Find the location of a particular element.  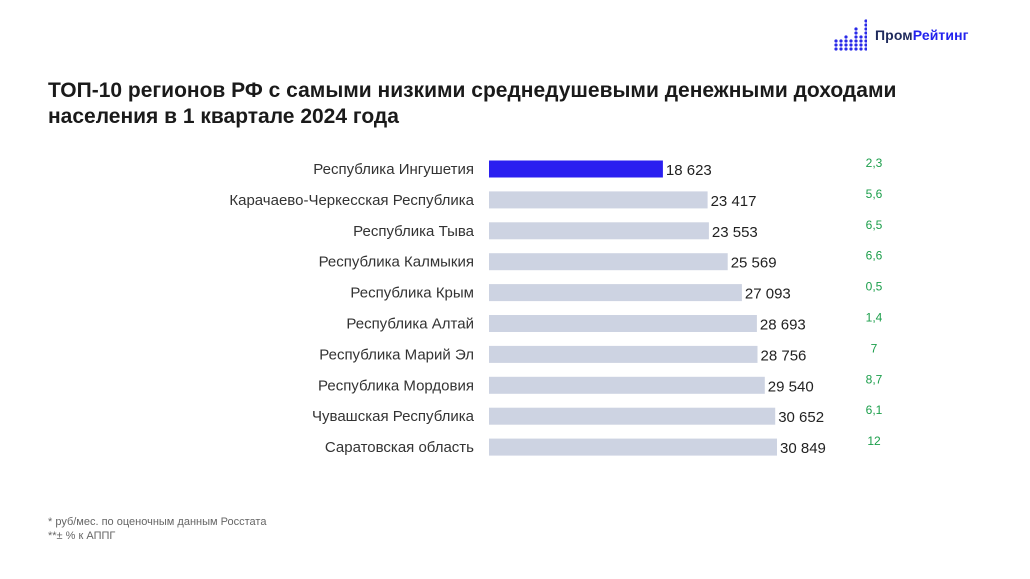

logo-text: ПромРейтинг is located at coordinates (922, 35).